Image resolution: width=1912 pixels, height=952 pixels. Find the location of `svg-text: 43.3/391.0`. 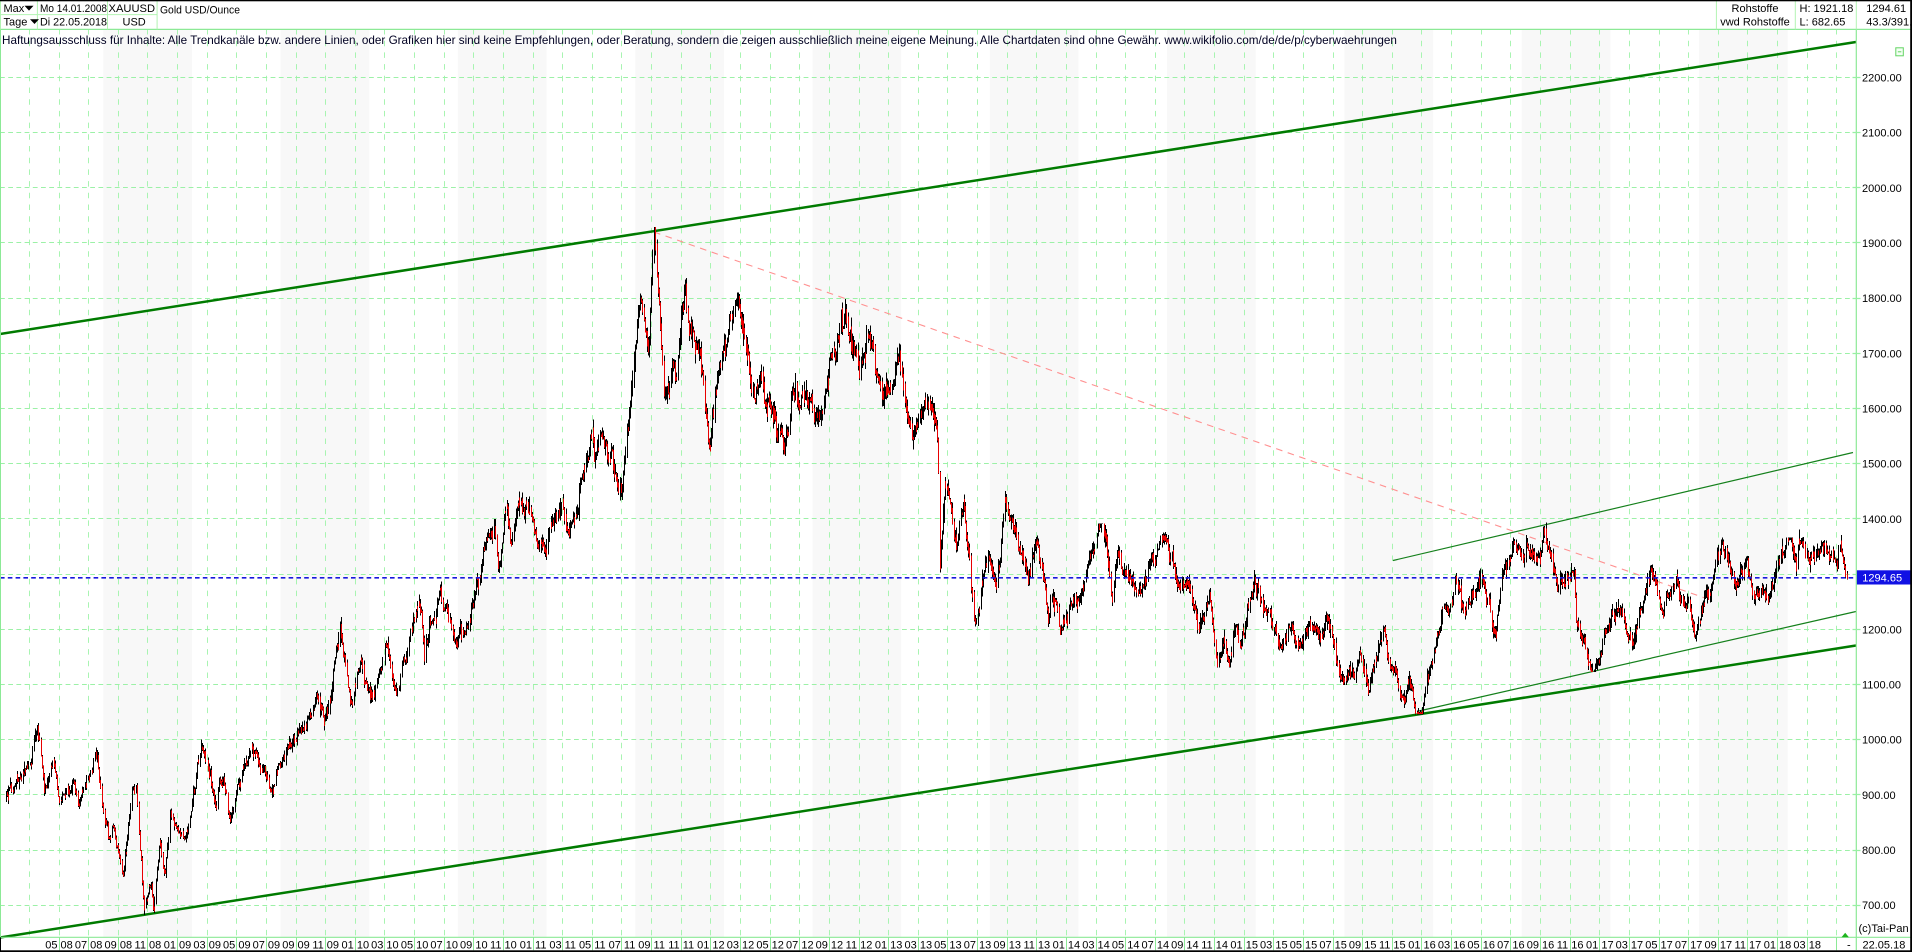

svg-text: 43.3/391.0 is located at coordinates (1889, 22).